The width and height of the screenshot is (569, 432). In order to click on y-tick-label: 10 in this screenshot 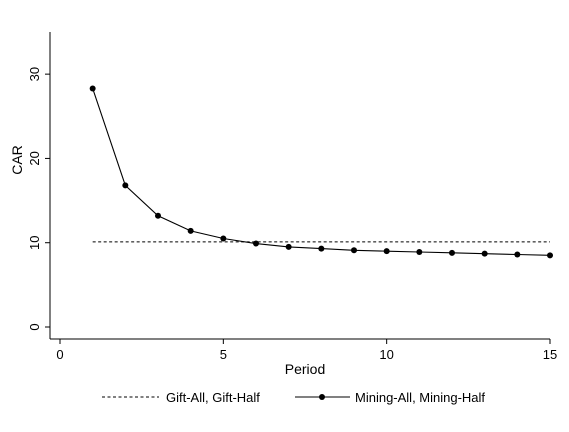, I will do `click(34, 242)`.